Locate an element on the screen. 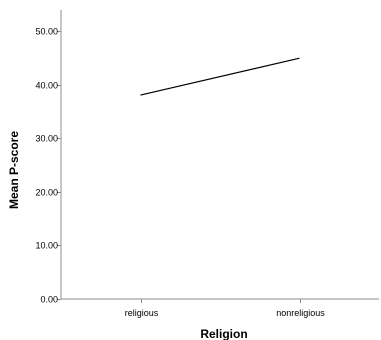  y-tick-label: 20.00 is located at coordinates (46, 193).